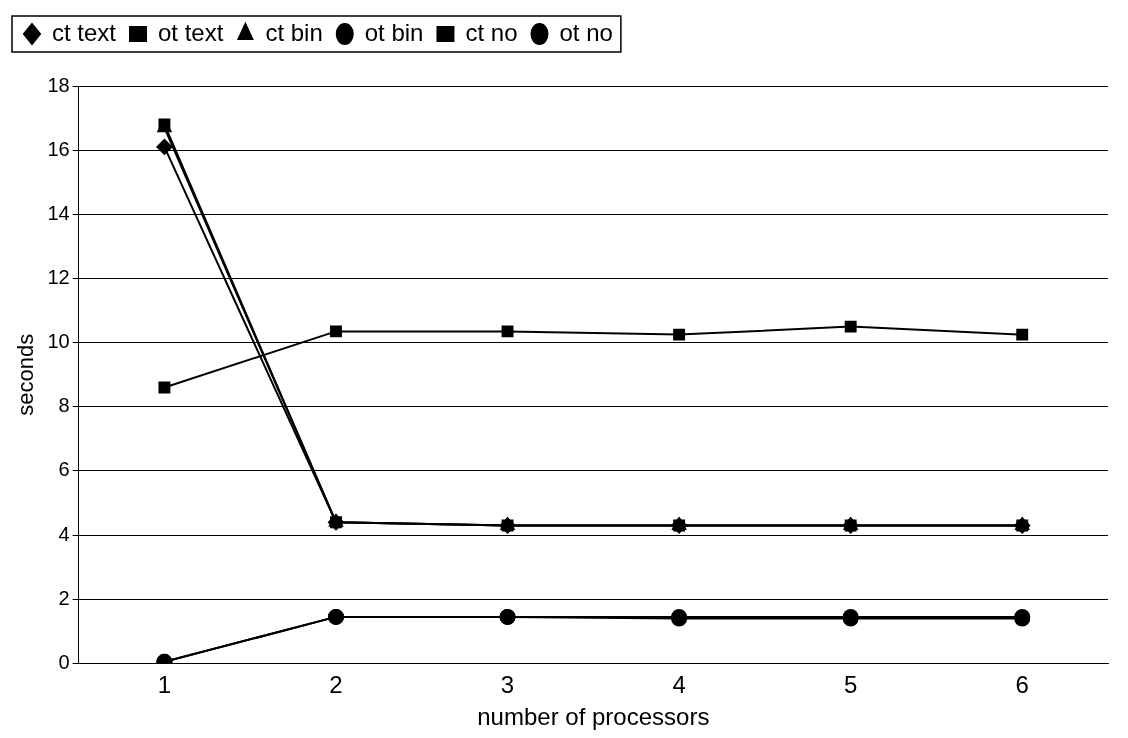  Describe the element at coordinates (64, 597) in the screenshot. I see `y-tick-label: 2` at that location.